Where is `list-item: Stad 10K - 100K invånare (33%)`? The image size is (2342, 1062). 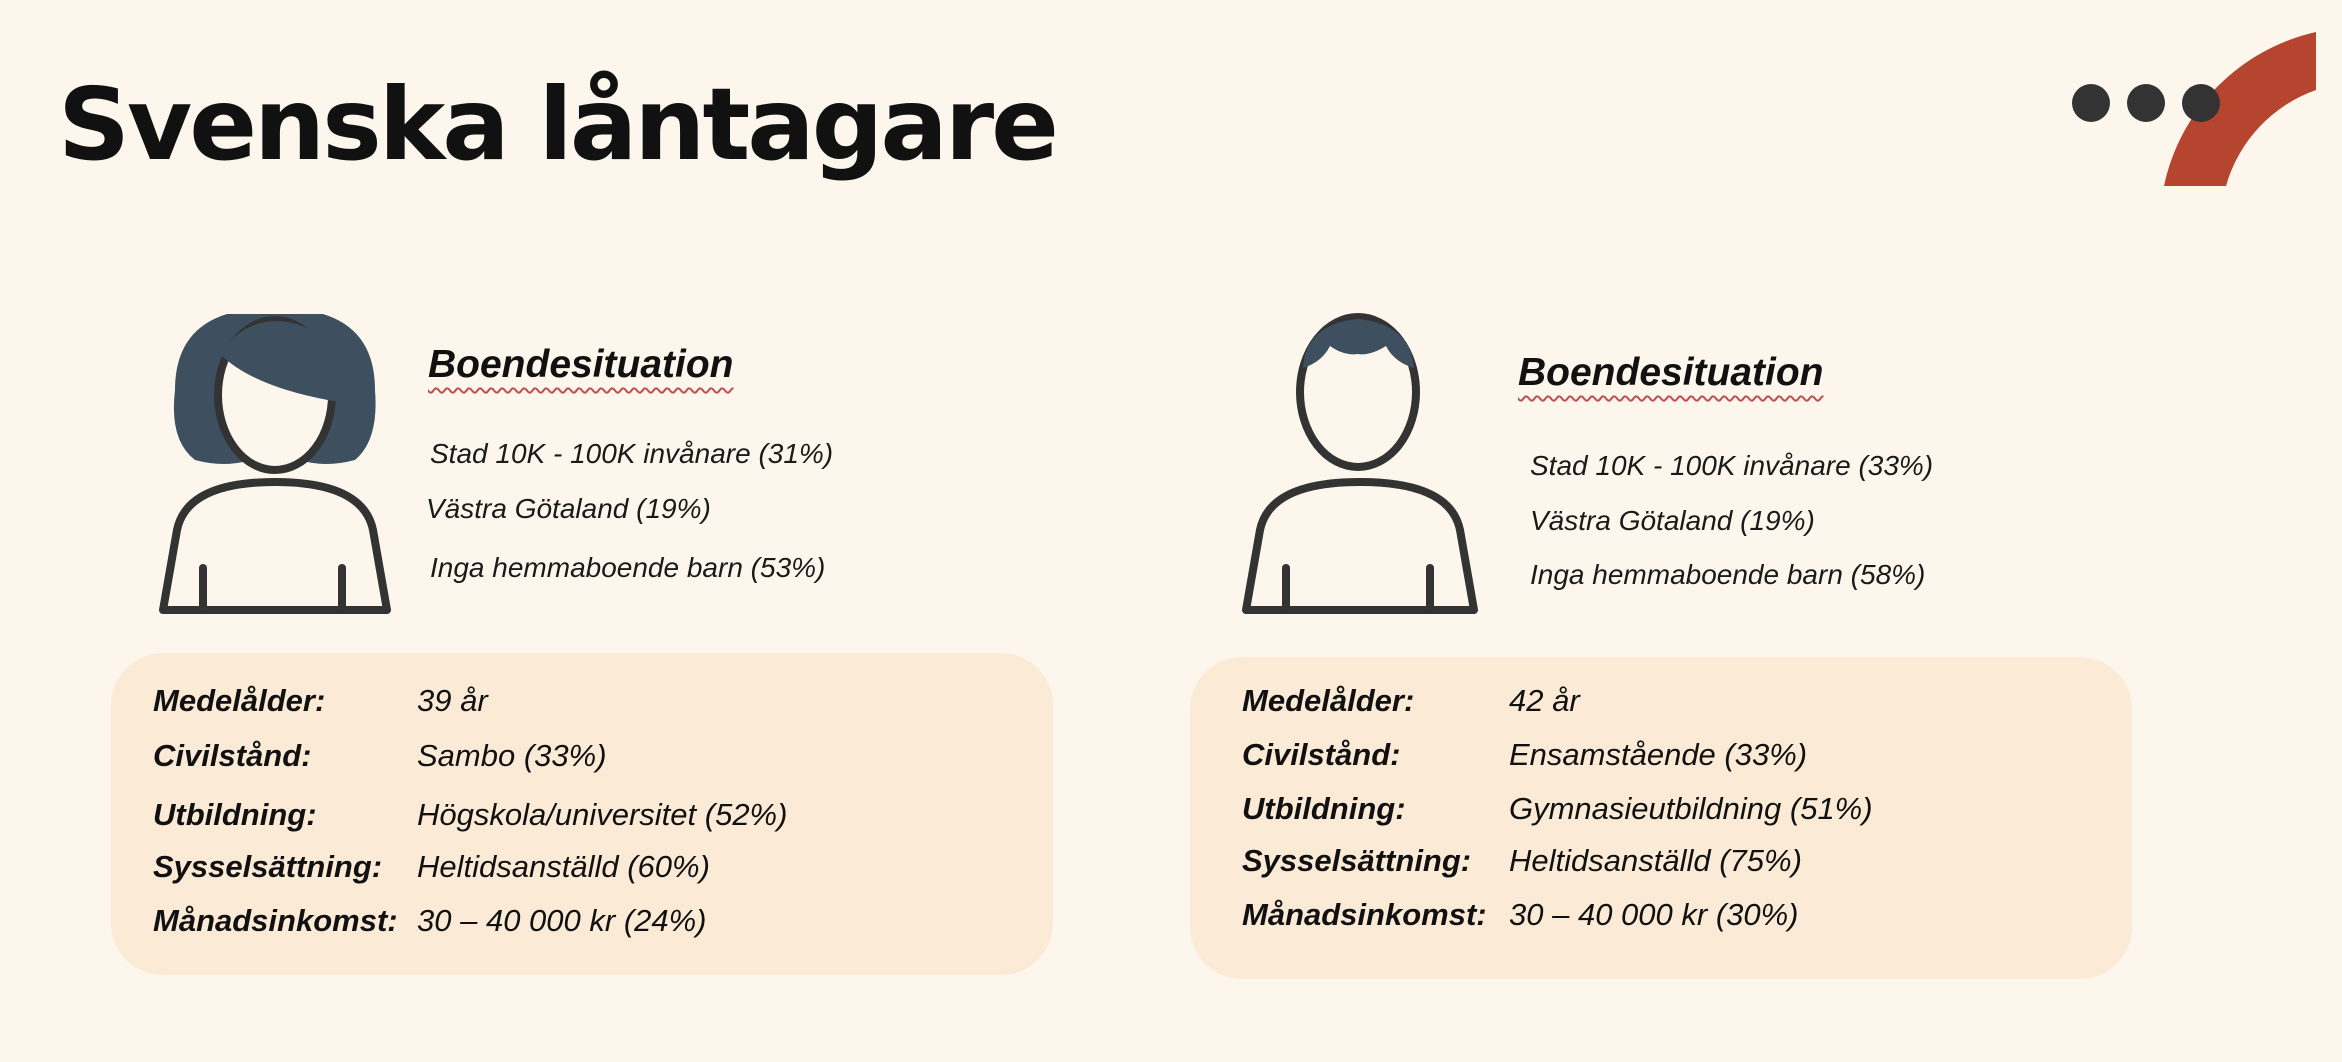 list-item: Stad 10K - 100K invånare (33%) is located at coordinates (1732, 465).